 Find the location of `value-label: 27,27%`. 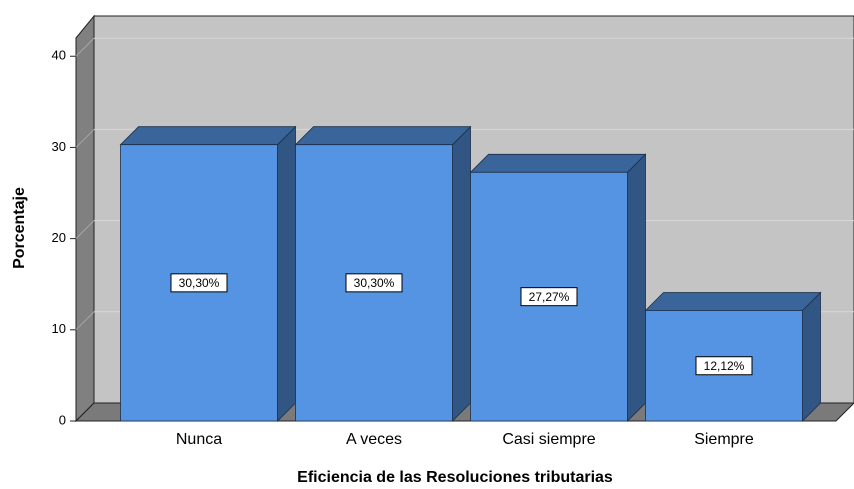

value-label: 27,27% is located at coordinates (549, 297).